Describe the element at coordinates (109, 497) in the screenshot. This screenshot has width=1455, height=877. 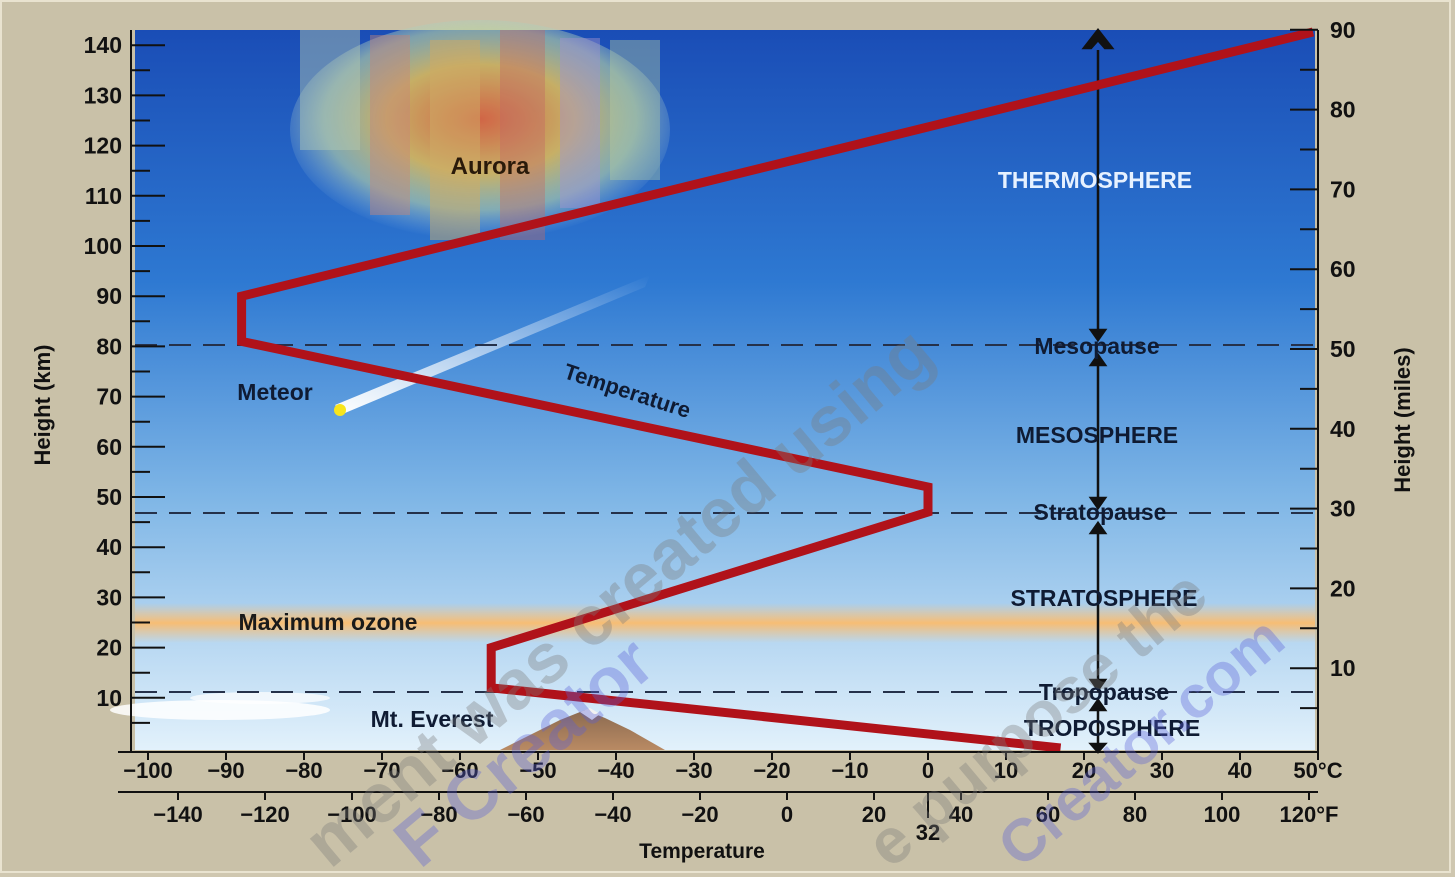
I see `left-tick-label: 50` at that location.